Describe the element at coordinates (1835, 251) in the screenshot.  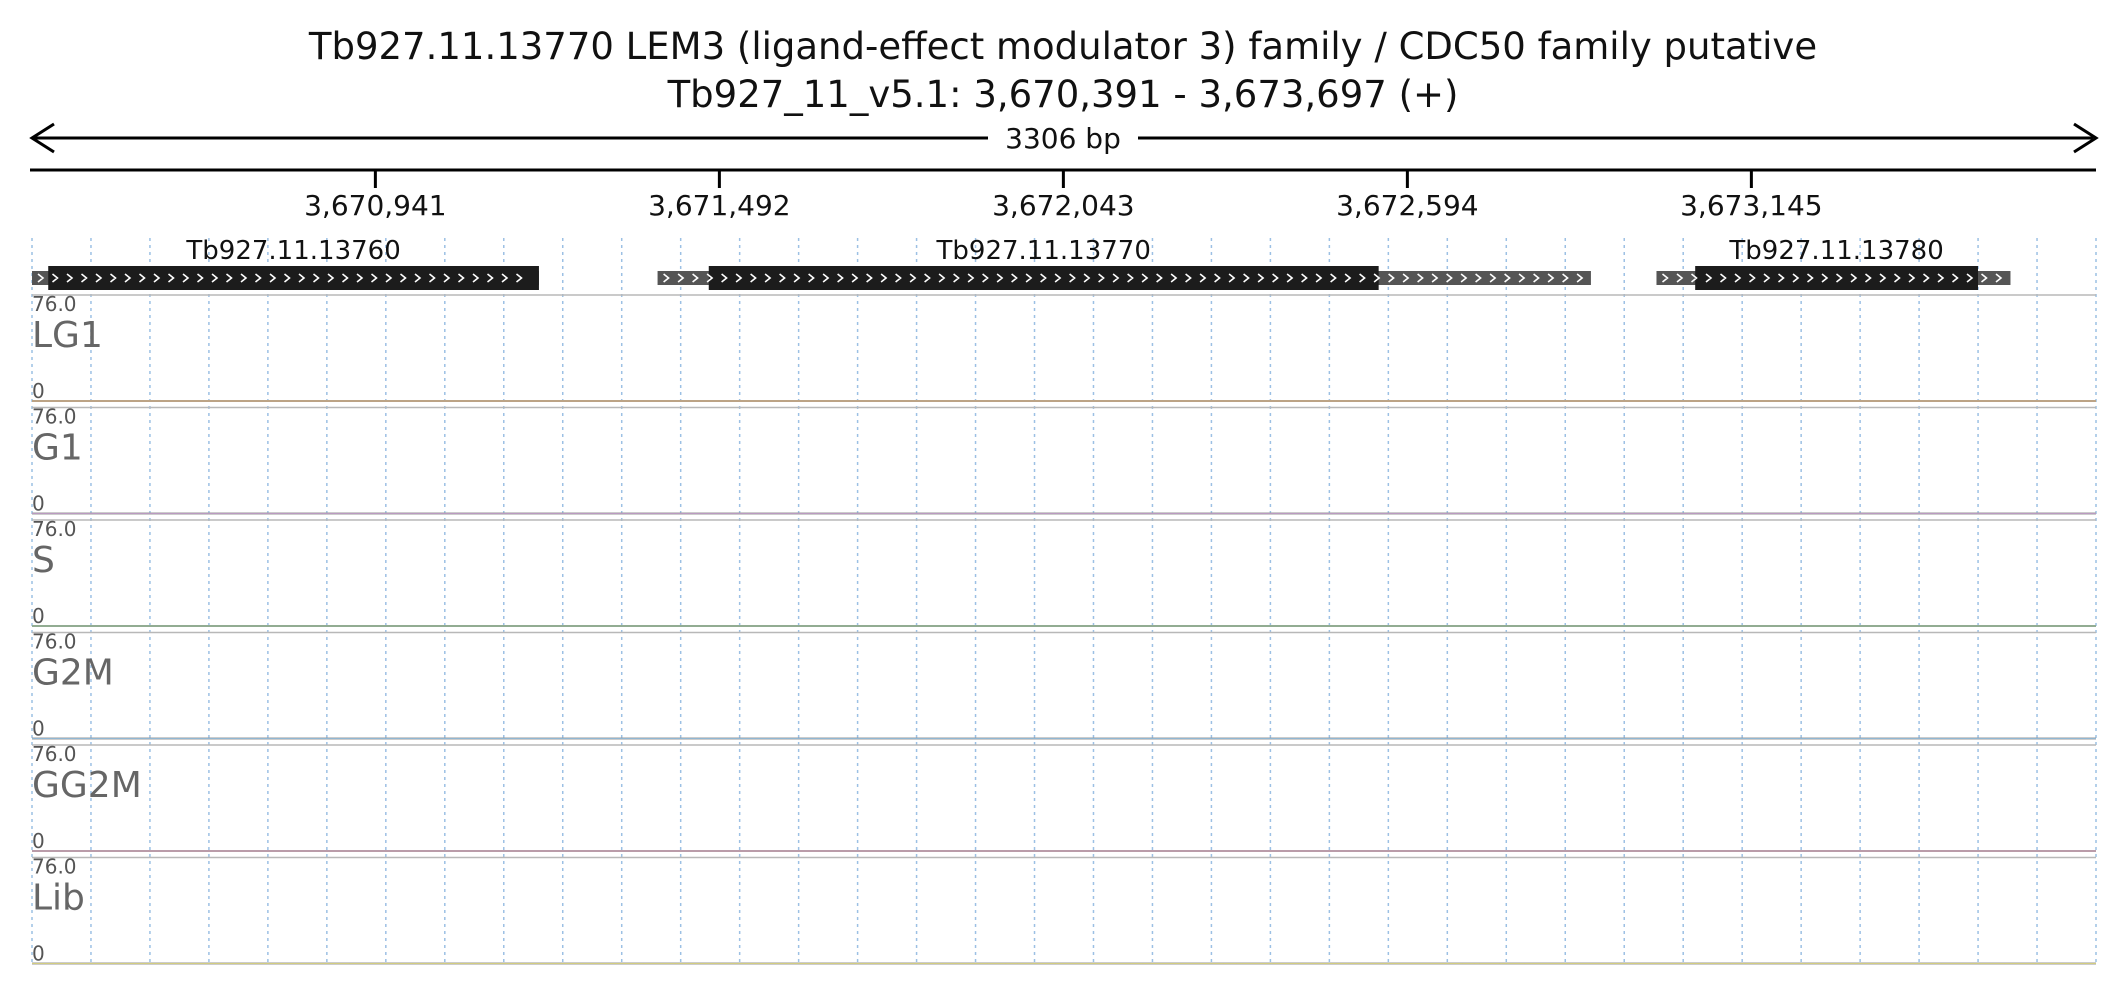
I see `gene-label: Tb927.11.13780` at that location.